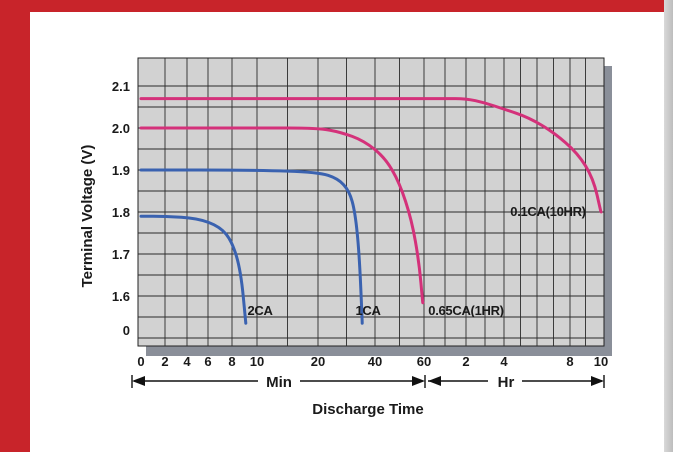  What do you see at coordinates (121, 254) in the screenshot?
I see `y-tick-label: 1.7` at bounding box center [121, 254].